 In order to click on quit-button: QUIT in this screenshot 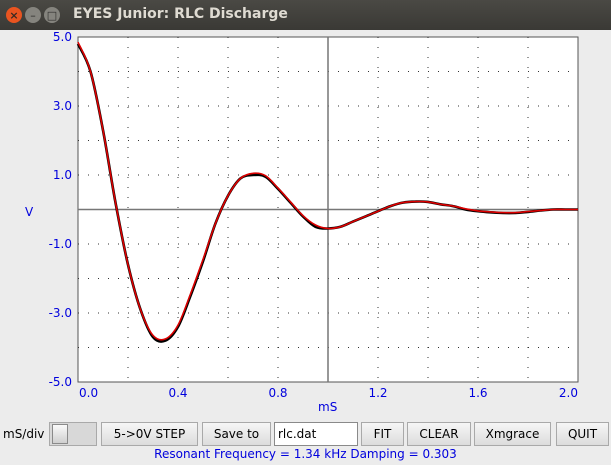, I will do `click(582, 434)`.